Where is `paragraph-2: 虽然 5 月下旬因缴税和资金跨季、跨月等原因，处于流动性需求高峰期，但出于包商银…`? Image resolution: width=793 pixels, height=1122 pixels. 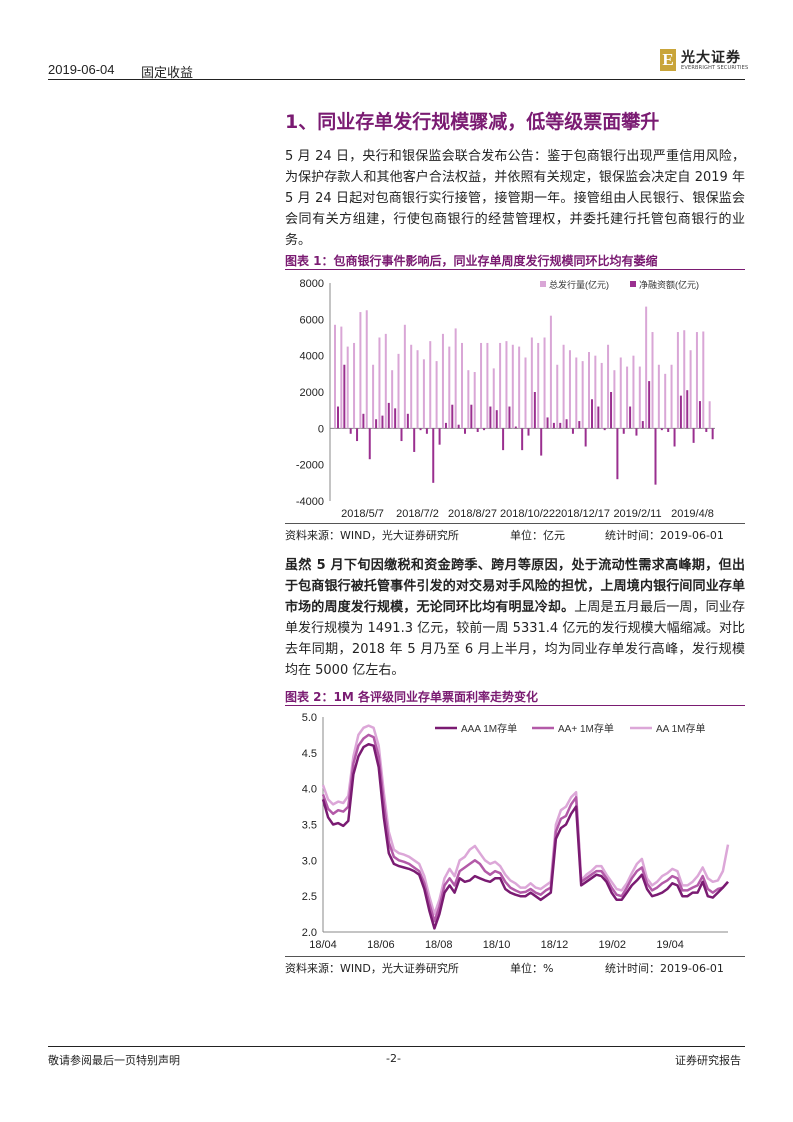
paragraph-2: 虽然 5 月下旬因缴税和资金跨季、跨月等原因，处于流动性需求高峰期，但出于包商银… is located at coordinates (515, 618).